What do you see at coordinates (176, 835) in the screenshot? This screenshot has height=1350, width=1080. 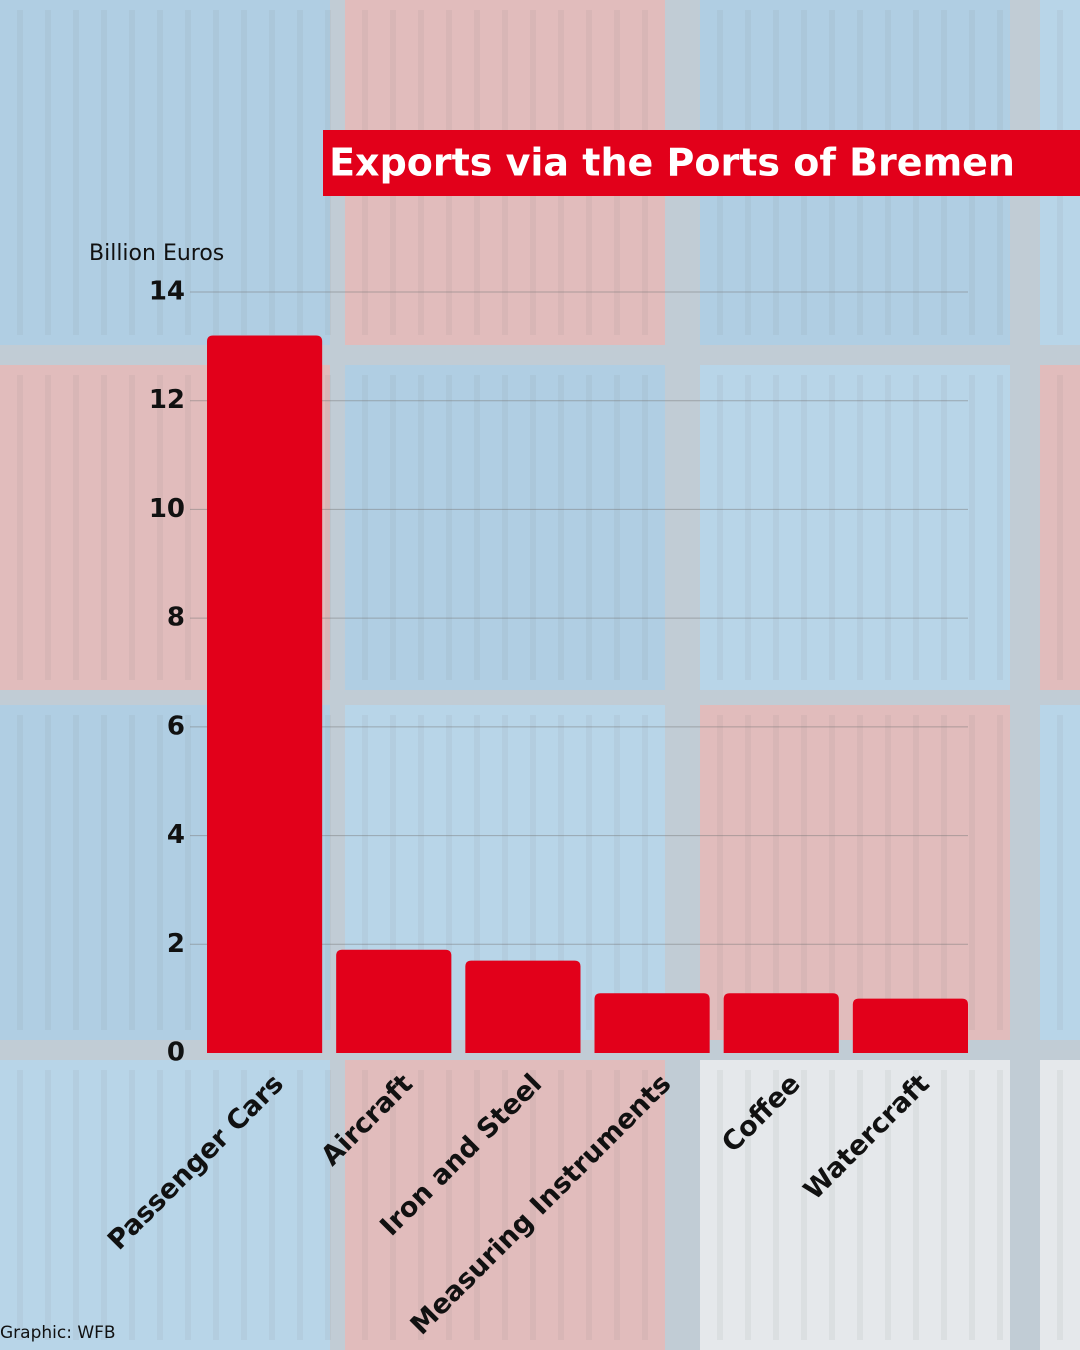 I see `y-tick-label: 4` at bounding box center [176, 835].